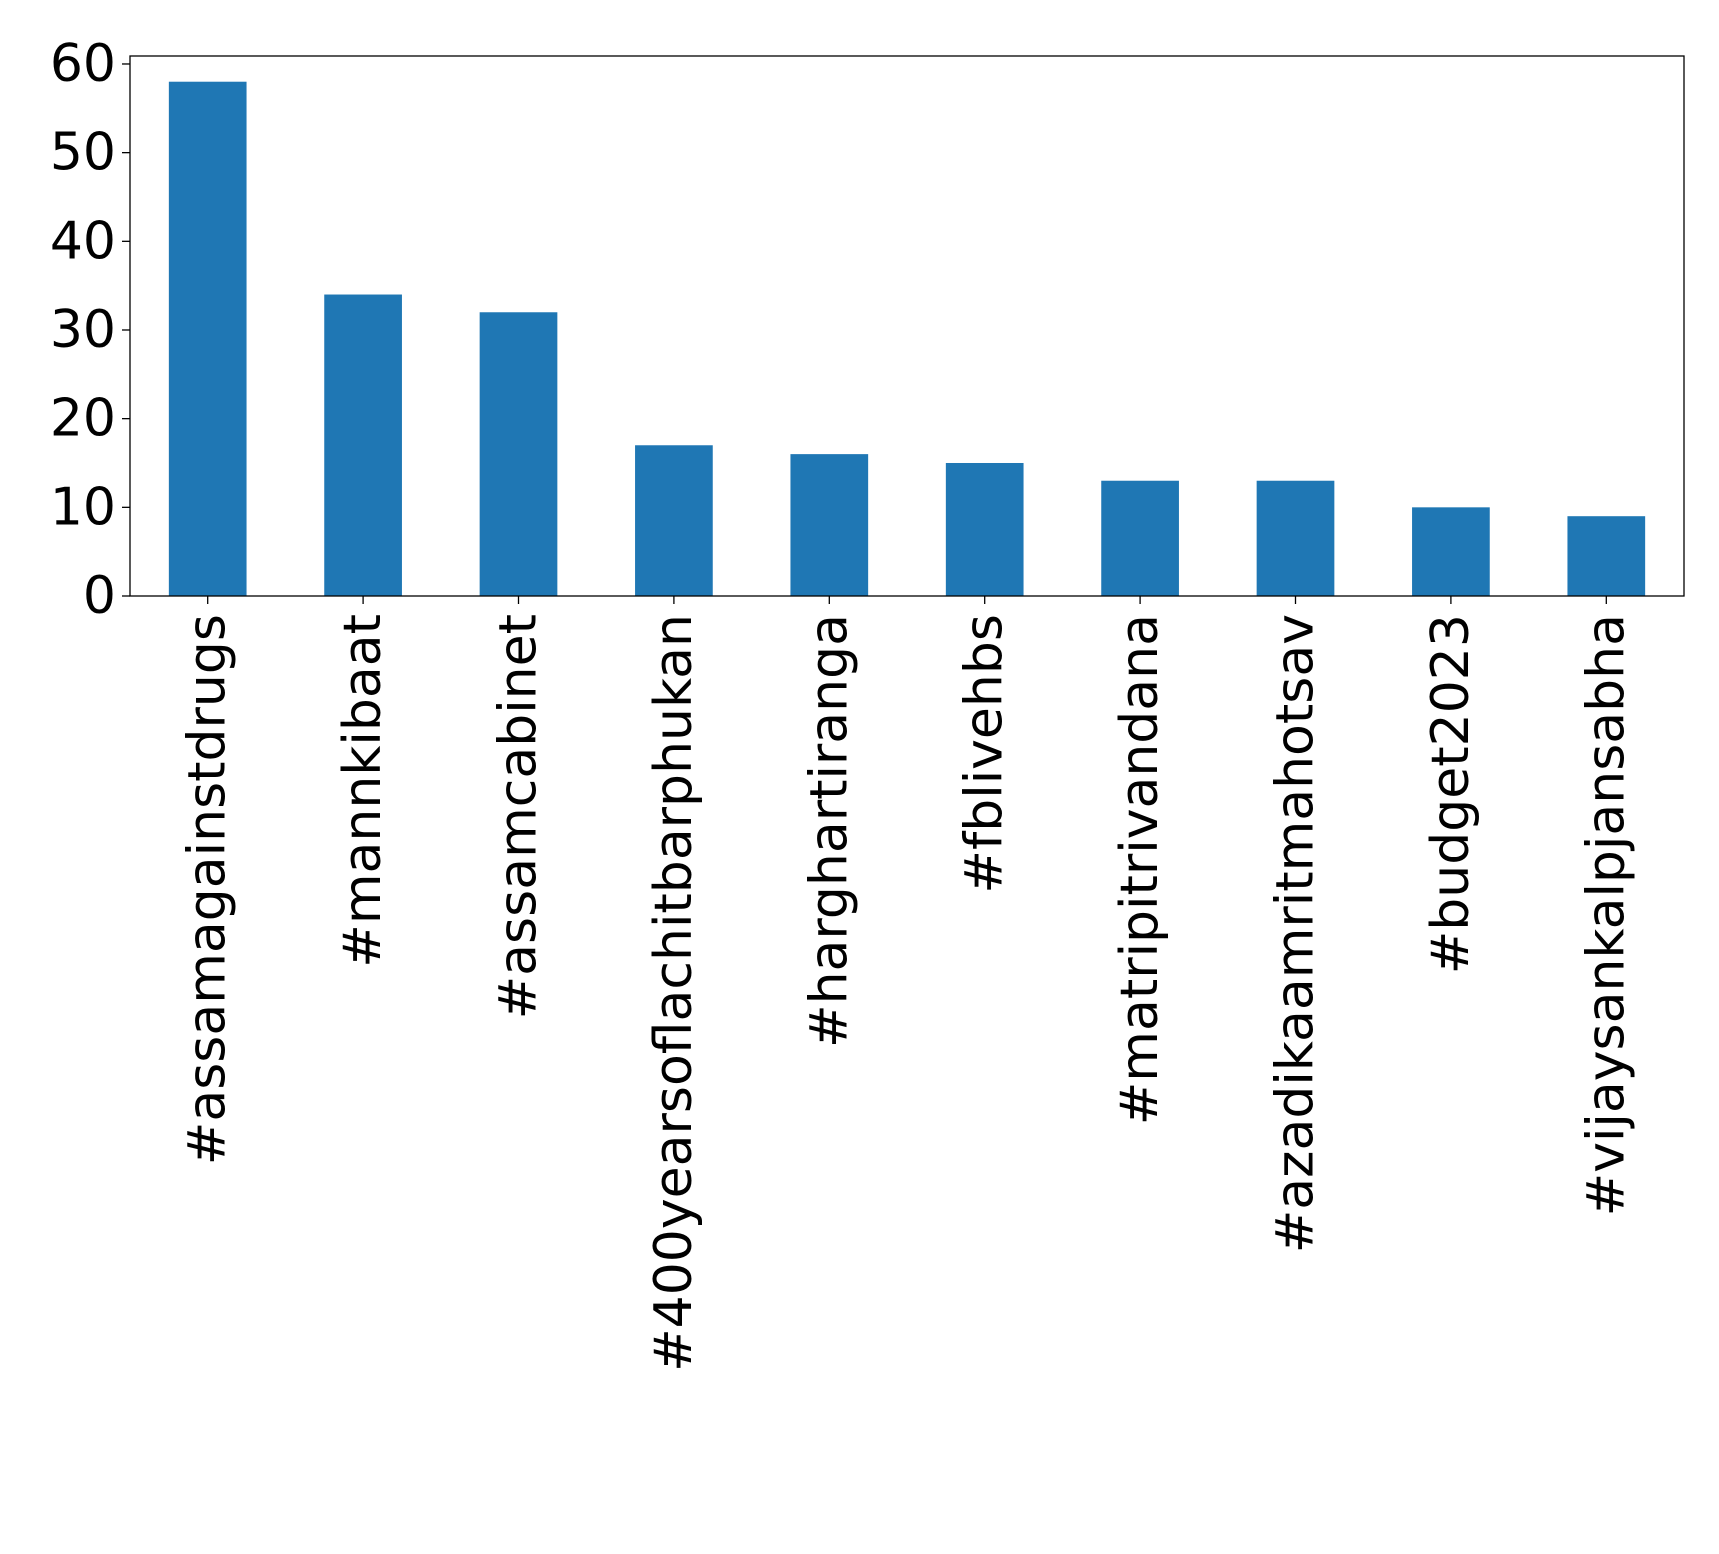  What do you see at coordinates (519, 816) in the screenshot?
I see `x-tick-label: #assamcabinet` at bounding box center [519, 816].